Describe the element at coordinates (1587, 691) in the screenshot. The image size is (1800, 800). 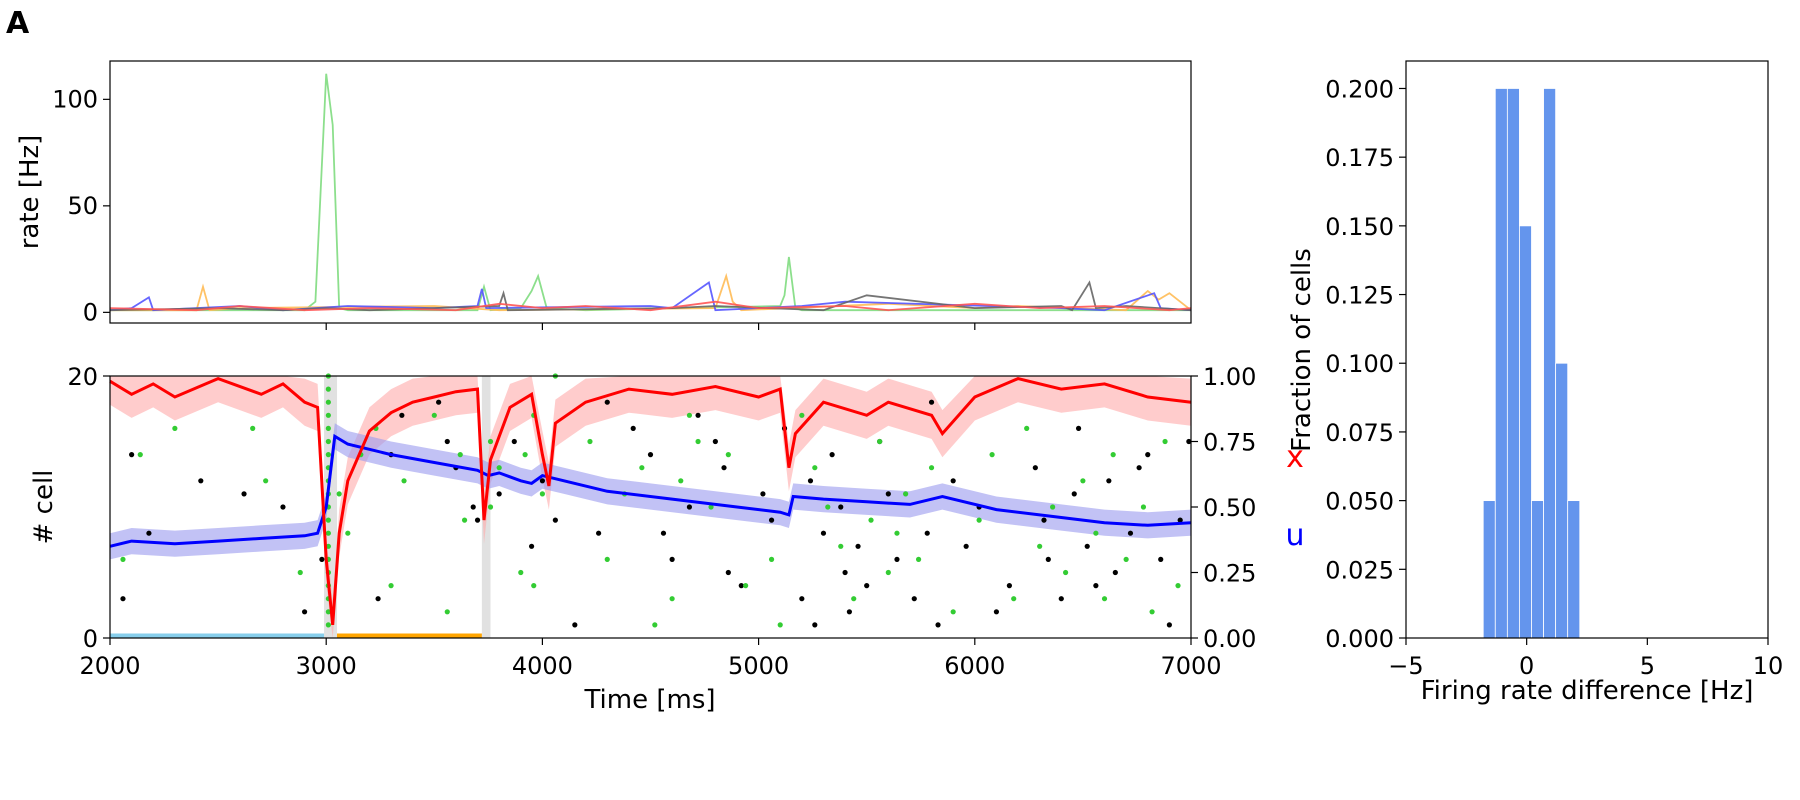
I see `histogram-xlabel: Firing rate difference [Hz]` at that location.